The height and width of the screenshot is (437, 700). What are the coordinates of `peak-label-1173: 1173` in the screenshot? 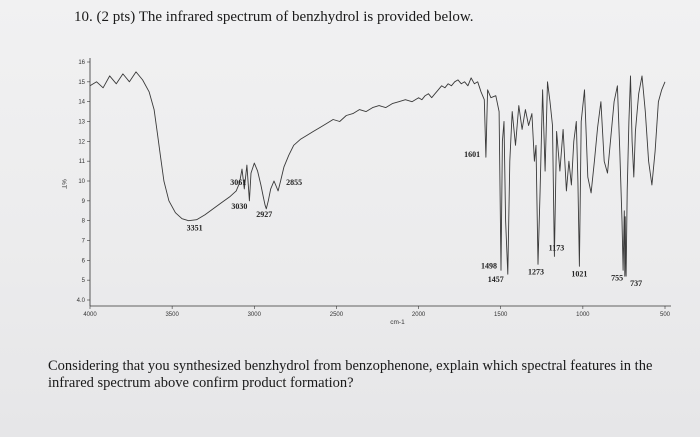 It's located at (557, 247).